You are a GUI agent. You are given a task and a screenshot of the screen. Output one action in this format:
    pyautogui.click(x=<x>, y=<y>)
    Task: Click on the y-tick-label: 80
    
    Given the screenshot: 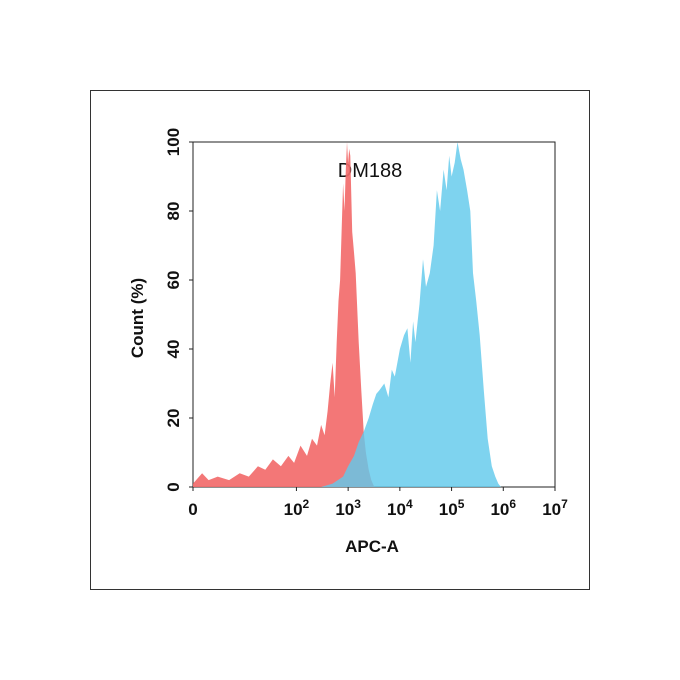 What is the action you would take?
    pyautogui.click(x=173, y=211)
    